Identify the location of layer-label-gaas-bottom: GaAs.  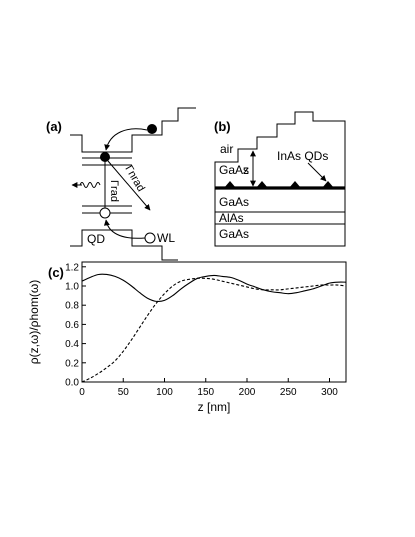
(234, 234).